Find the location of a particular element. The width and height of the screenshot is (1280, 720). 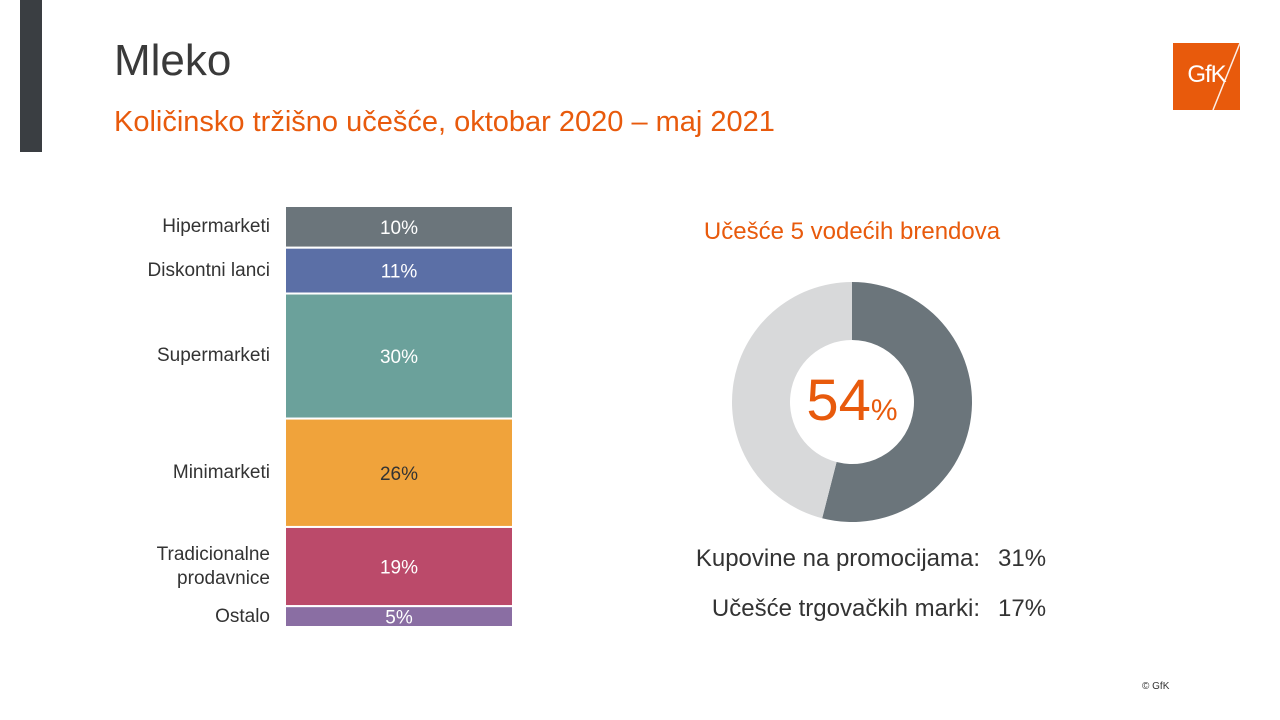

gfk-logo: GfK is located at coordinates (1206, 76).